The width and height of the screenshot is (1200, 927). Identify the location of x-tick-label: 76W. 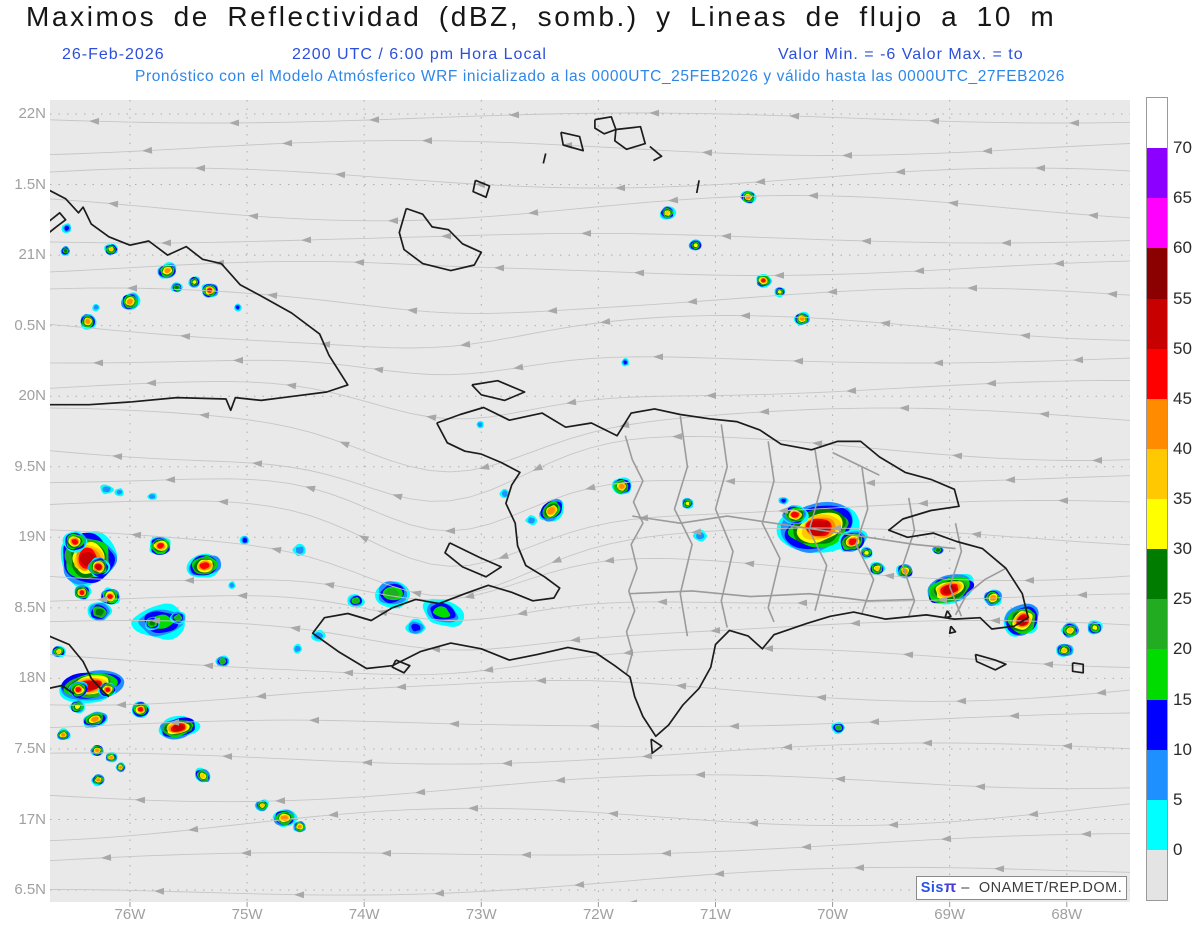
(130, 914).